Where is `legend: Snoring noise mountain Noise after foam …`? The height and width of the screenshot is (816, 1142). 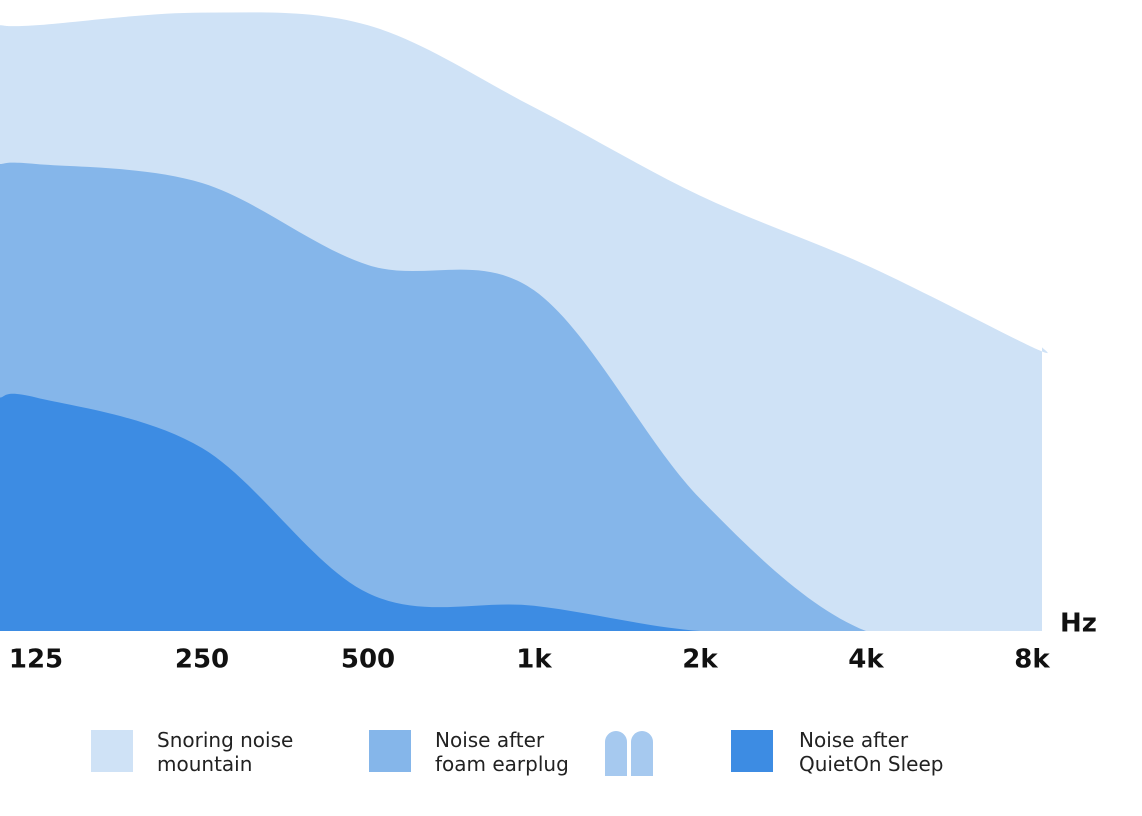
legend: Snoring noise mountain Noise after foam … is located at coordinates (571, 758).